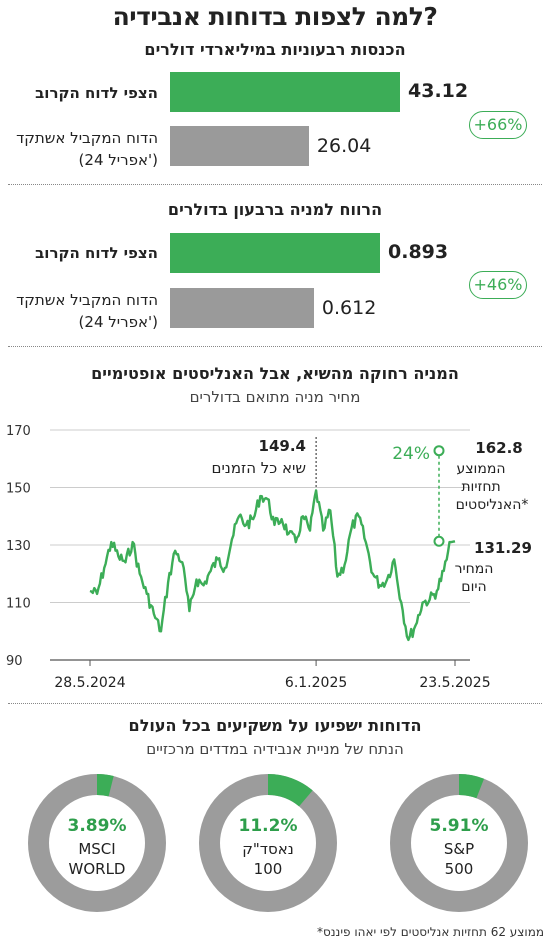 Image resolution: width=550 pixels, height=947 pixels. What do you see at coordinates (87, 138) in the screenshot?
I see `revenue-previous-label: הדוח המקביל אשתקד` at bounding box center [87, 138].